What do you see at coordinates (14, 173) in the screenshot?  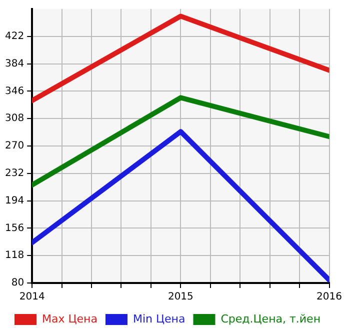 I see `y-tick-label: 232` at bounding box center [14, 173].